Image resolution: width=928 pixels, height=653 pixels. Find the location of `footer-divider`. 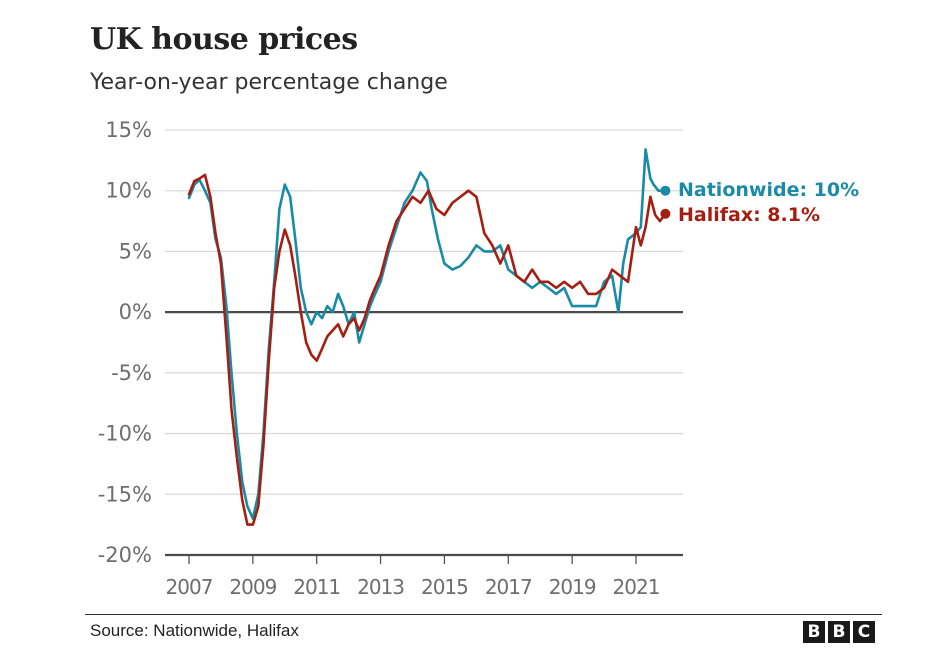

footer-divider is located at coordinates (483, 614).